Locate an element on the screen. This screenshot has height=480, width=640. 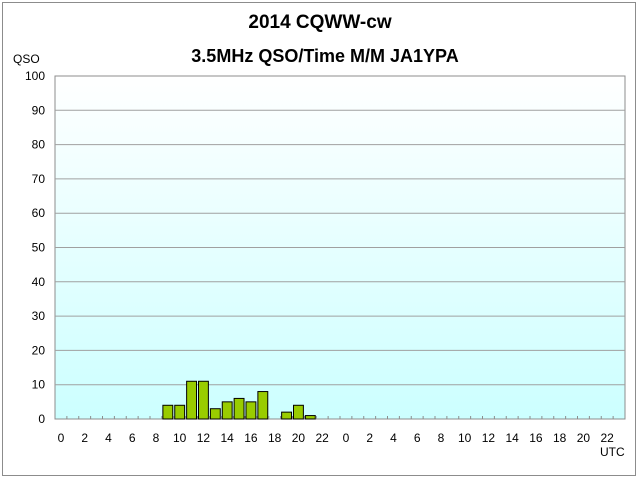
chart-title: 2014 CQWW-cw is located at coordinates (320, 22).